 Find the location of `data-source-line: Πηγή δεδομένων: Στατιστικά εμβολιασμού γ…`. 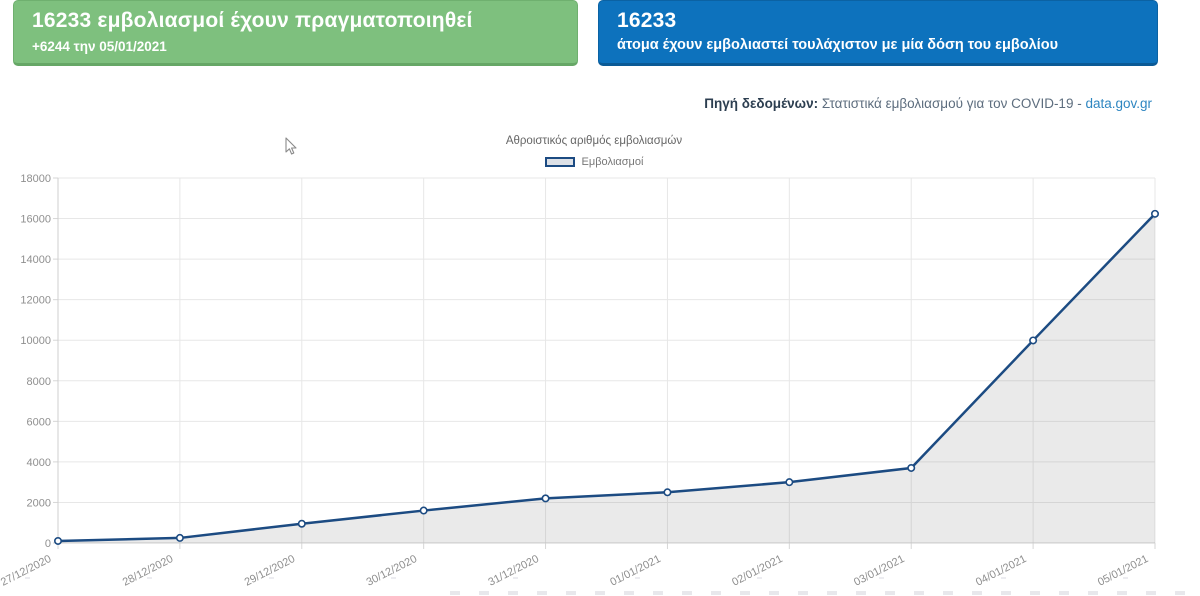

data-source-line: Πηγή δεδομένων: Στατιστικά εμβολιασμού γ… is located at coordinates (928, 103).